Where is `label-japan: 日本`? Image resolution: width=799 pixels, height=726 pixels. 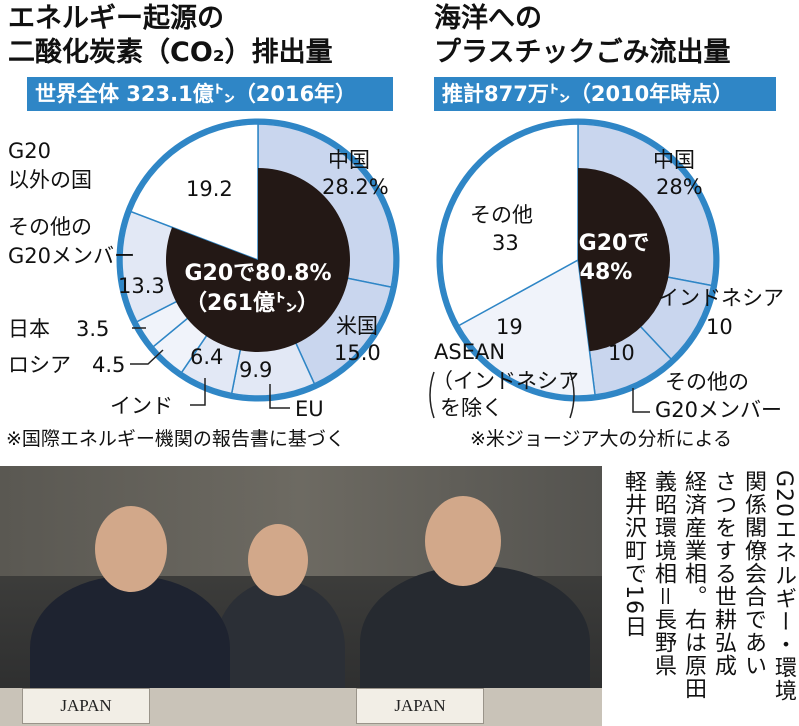 label-japan: 日本 is located at coordinates (29, 329).